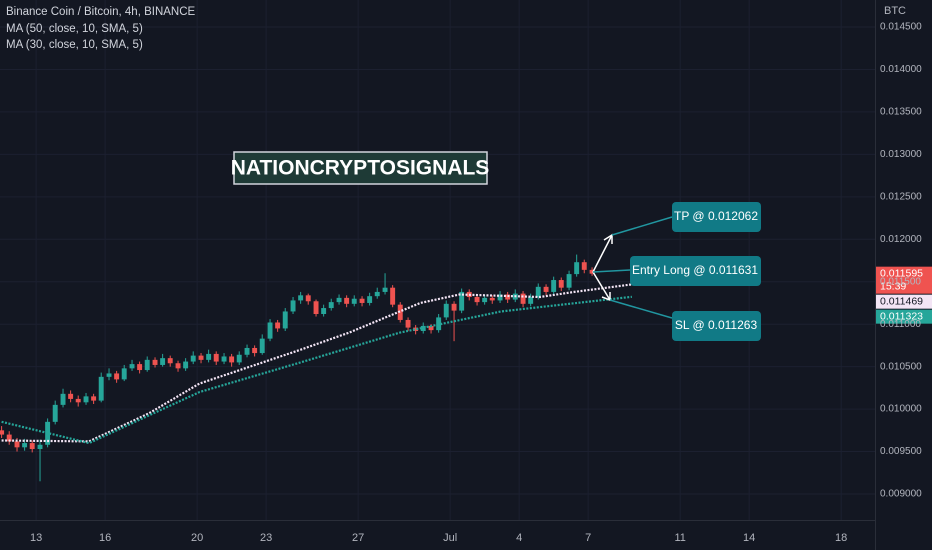  Describe the element at coordinates (601, 286) in the screenshot. I see `sl-arrow` at that location.